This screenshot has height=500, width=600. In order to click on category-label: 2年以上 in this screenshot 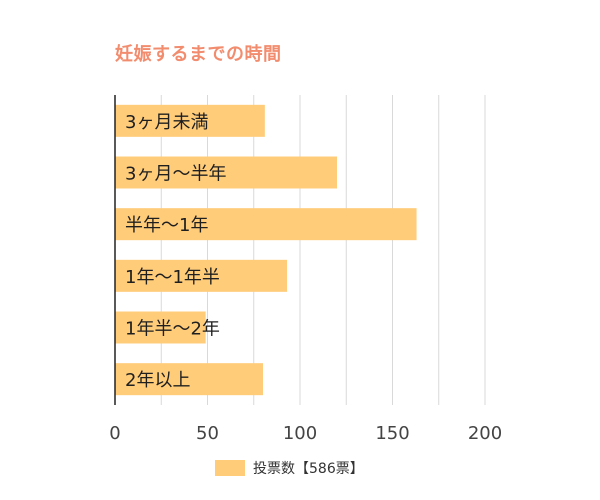, I will do `click(157, 380)`.